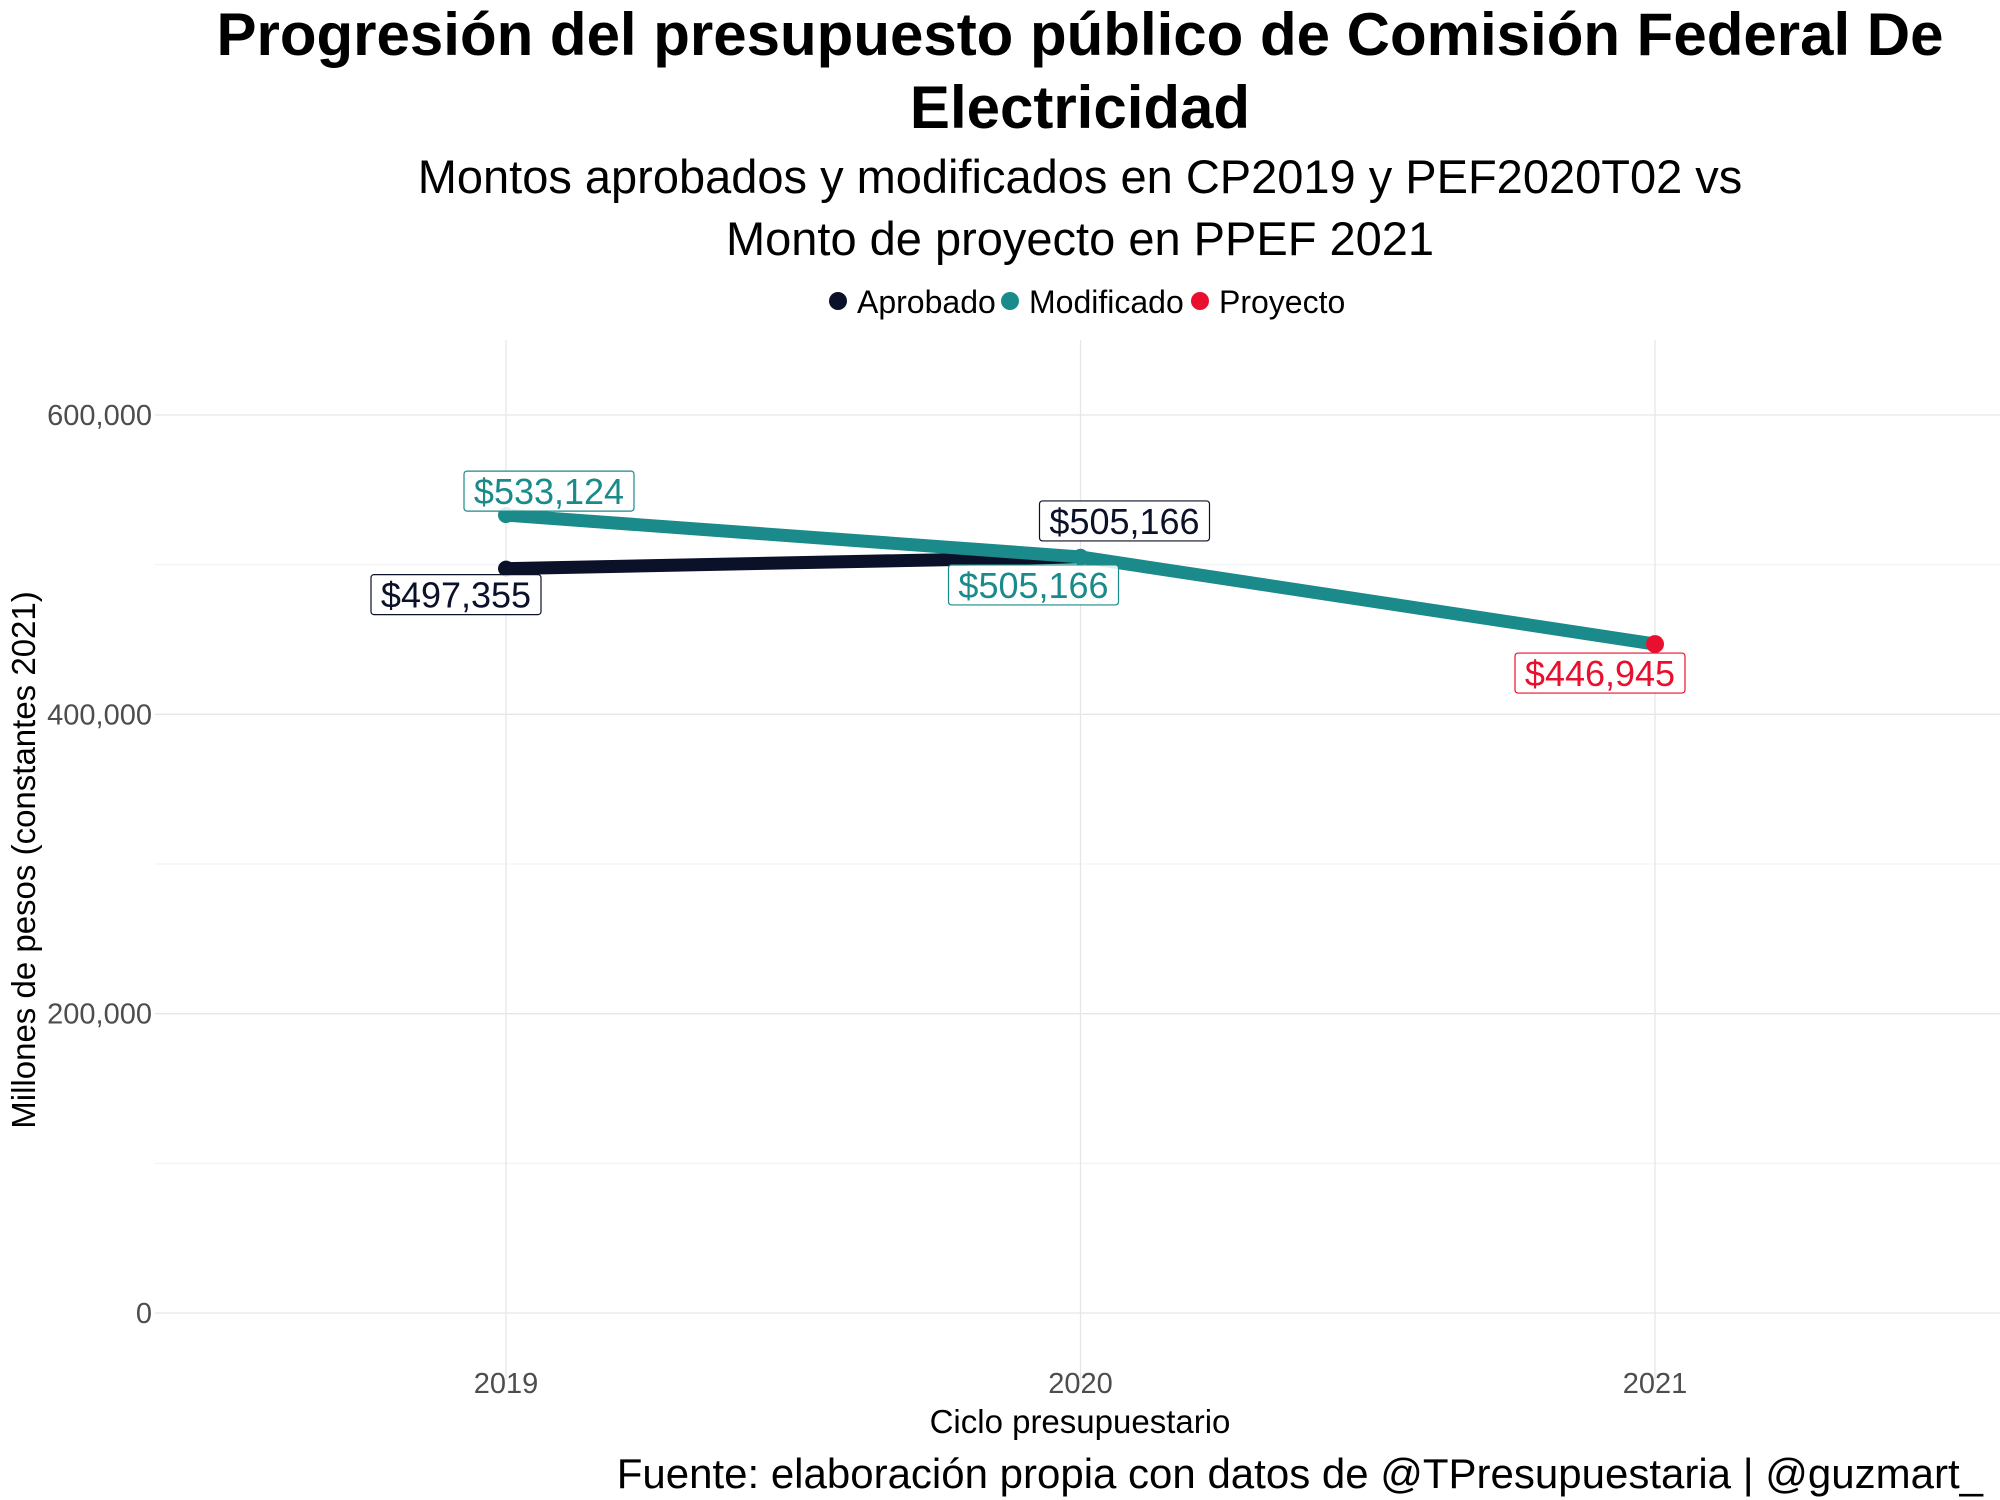 This screenshot has height=1500, width=2000. Describe the element at coordinates (838, 301) in the screenshot. I see `legend-key-aprobado` at that location.